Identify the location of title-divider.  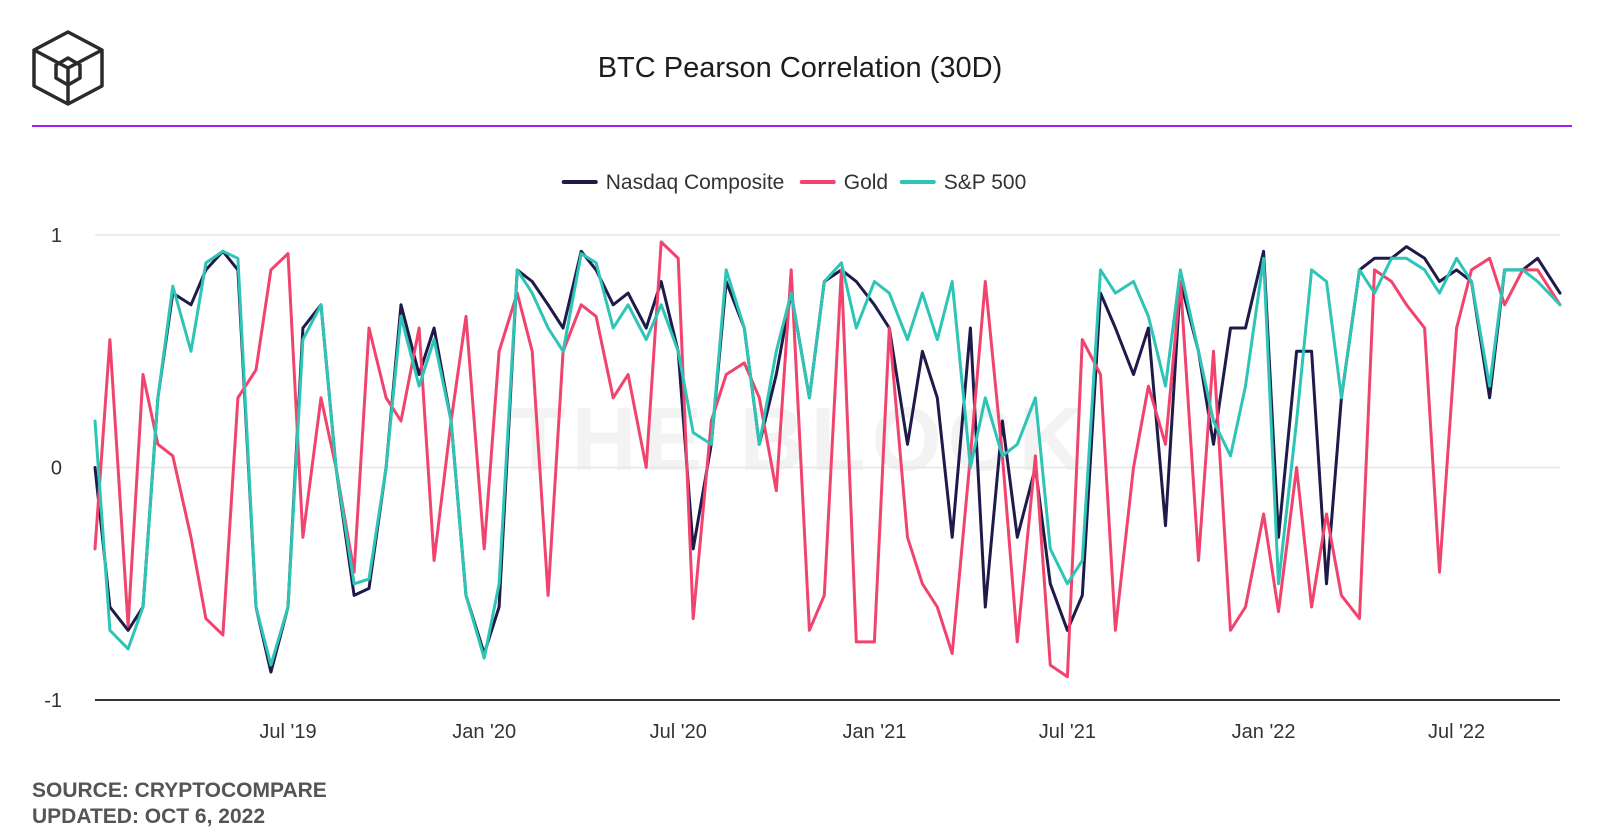
(802, 126).